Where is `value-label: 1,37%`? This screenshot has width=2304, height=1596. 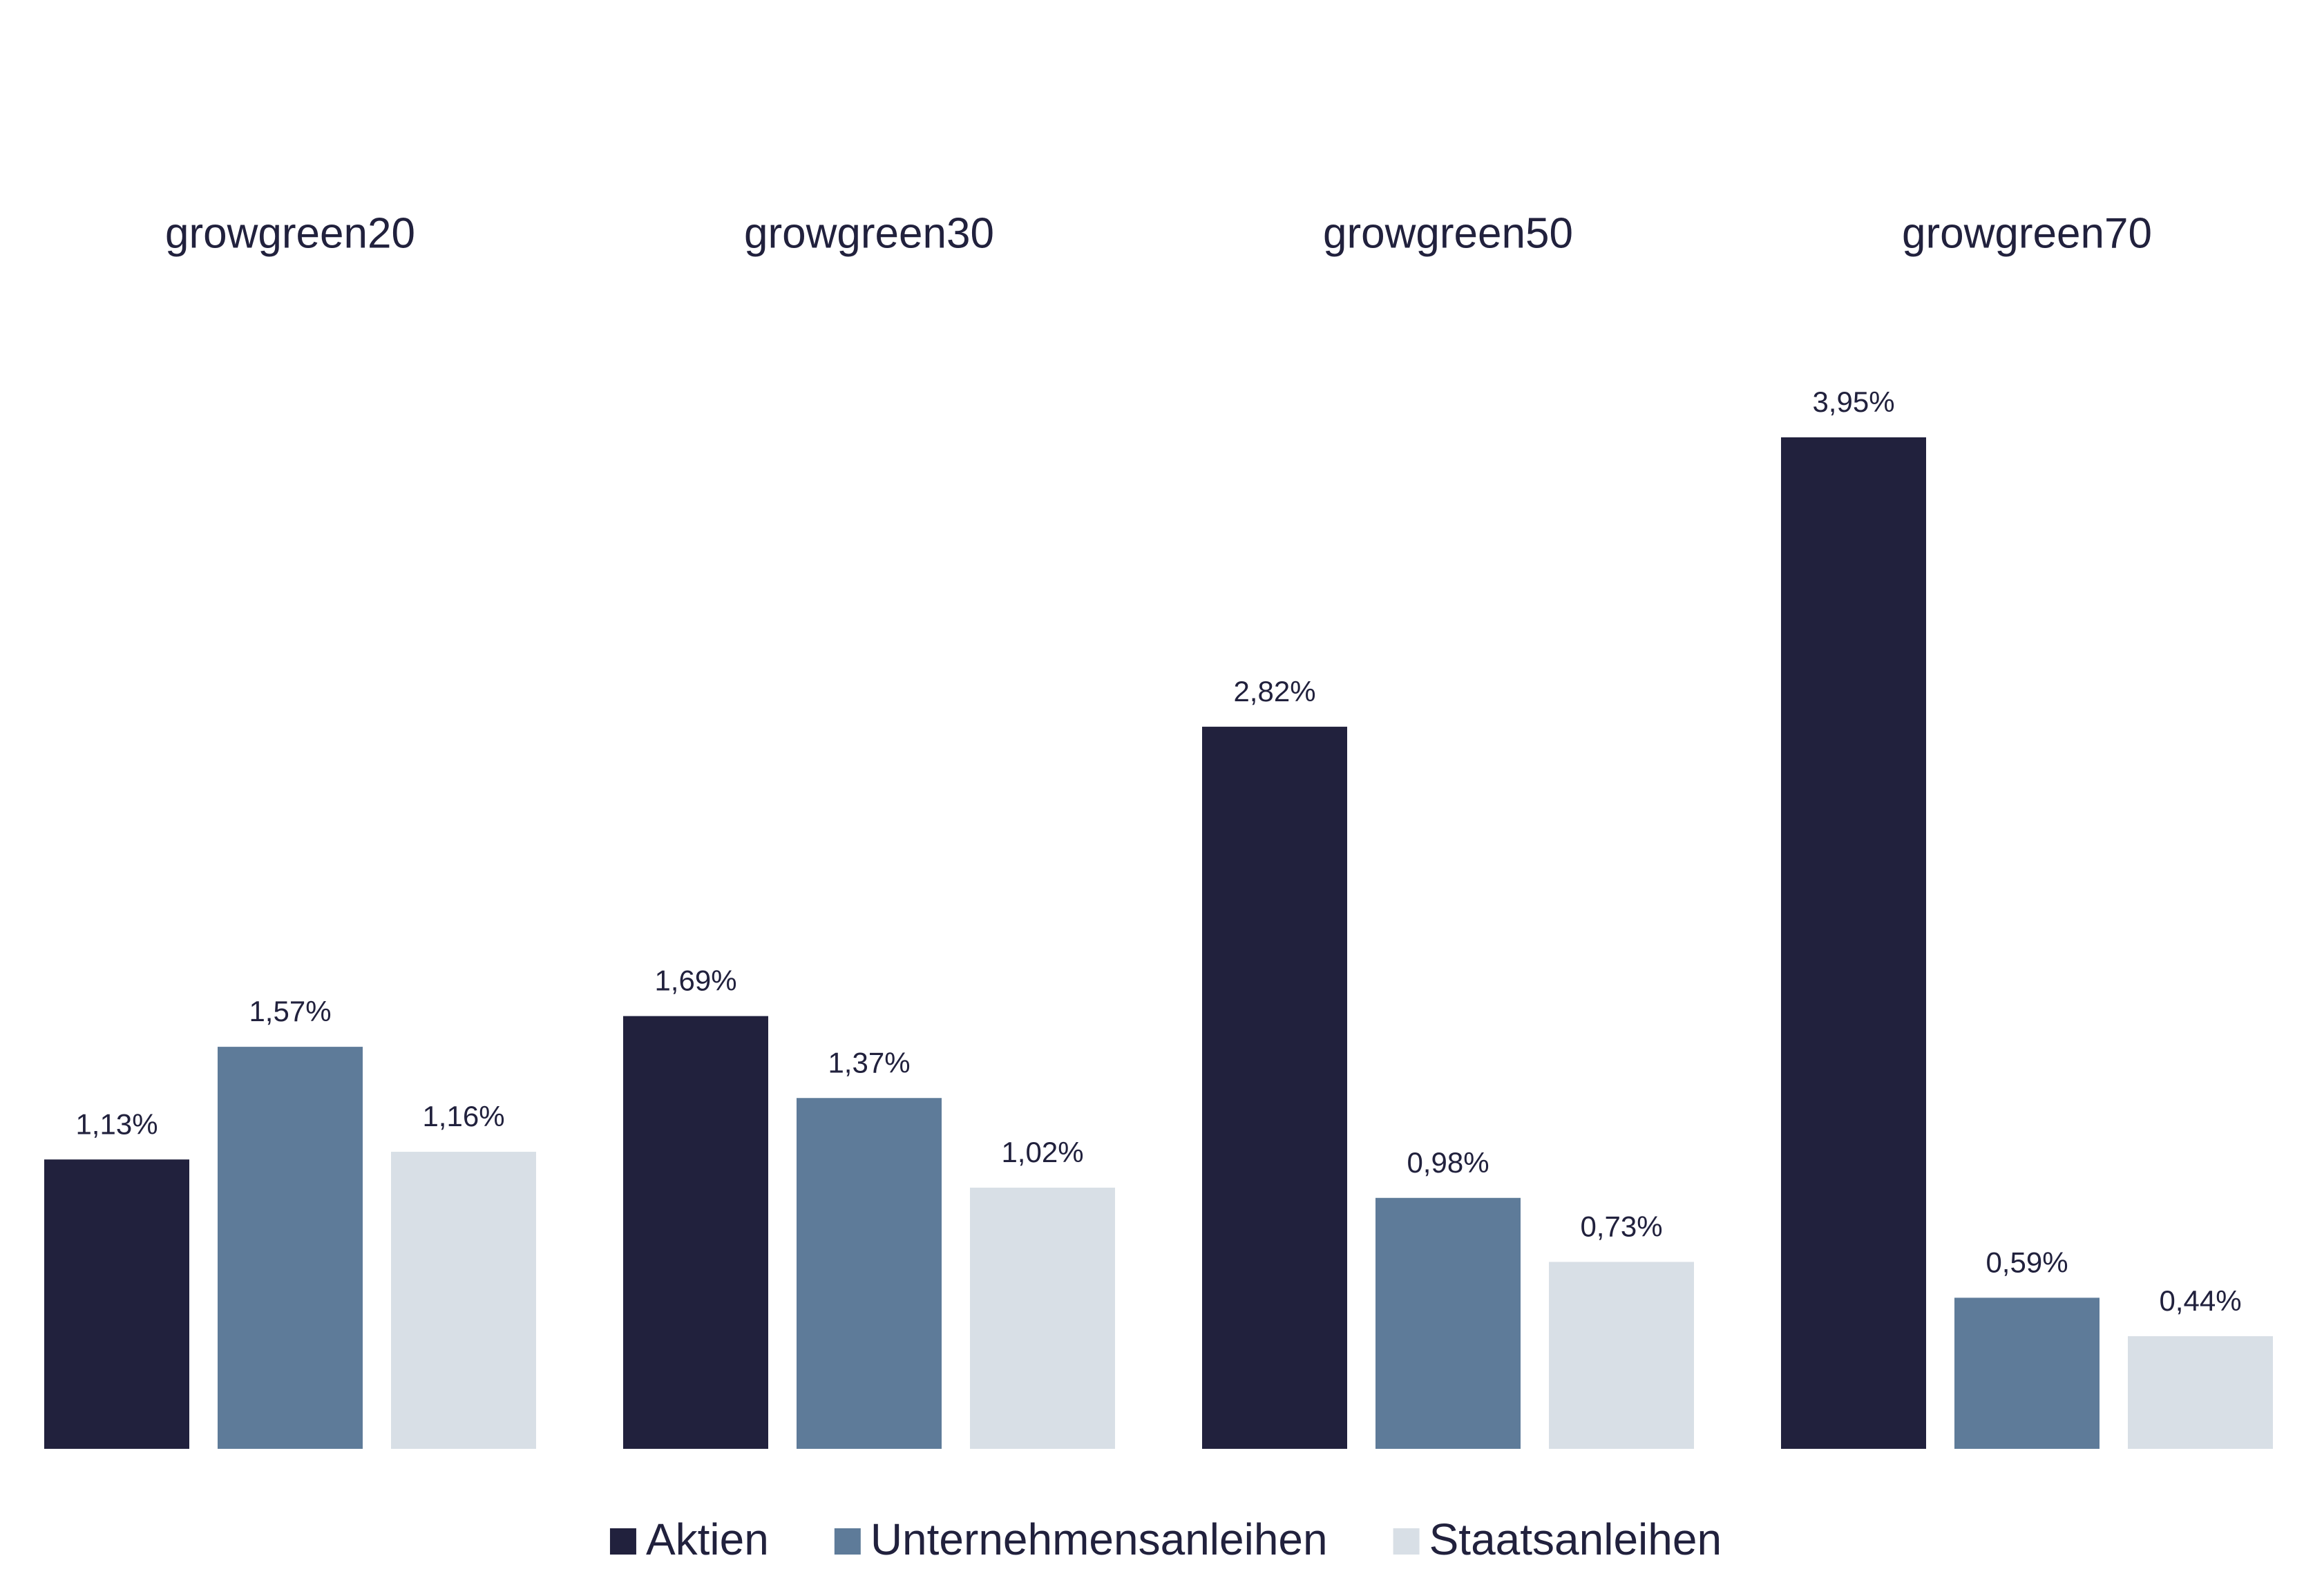 value-label: 1,37% is located at coordinates (869, 1062).